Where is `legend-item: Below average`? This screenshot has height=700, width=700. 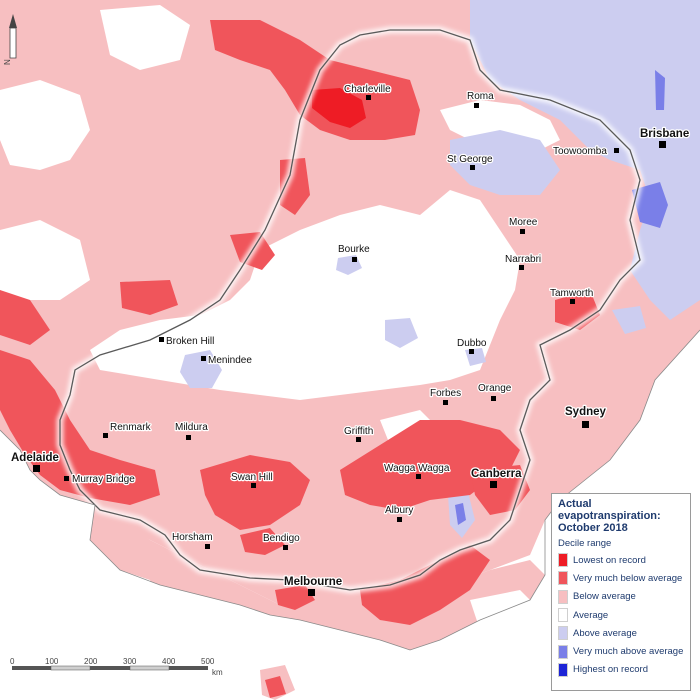 legend-item: Below average is located at coordinates (621, 597).